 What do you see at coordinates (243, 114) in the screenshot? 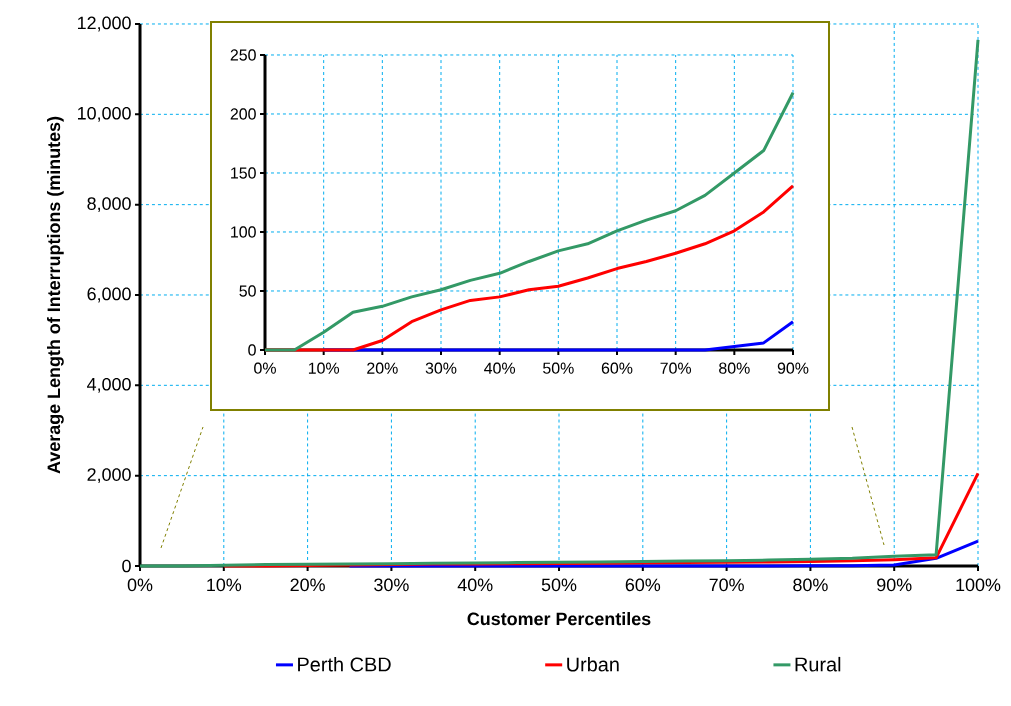
I see `y-tick-label: 200` at bounding box center [243, 114].